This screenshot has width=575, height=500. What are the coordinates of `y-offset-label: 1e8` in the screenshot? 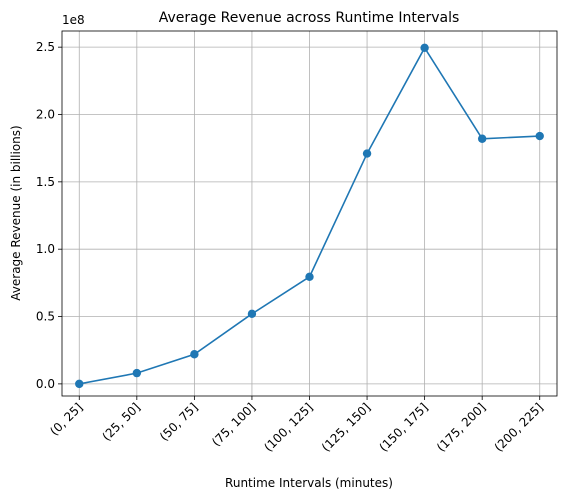 It's located at (73, 20).